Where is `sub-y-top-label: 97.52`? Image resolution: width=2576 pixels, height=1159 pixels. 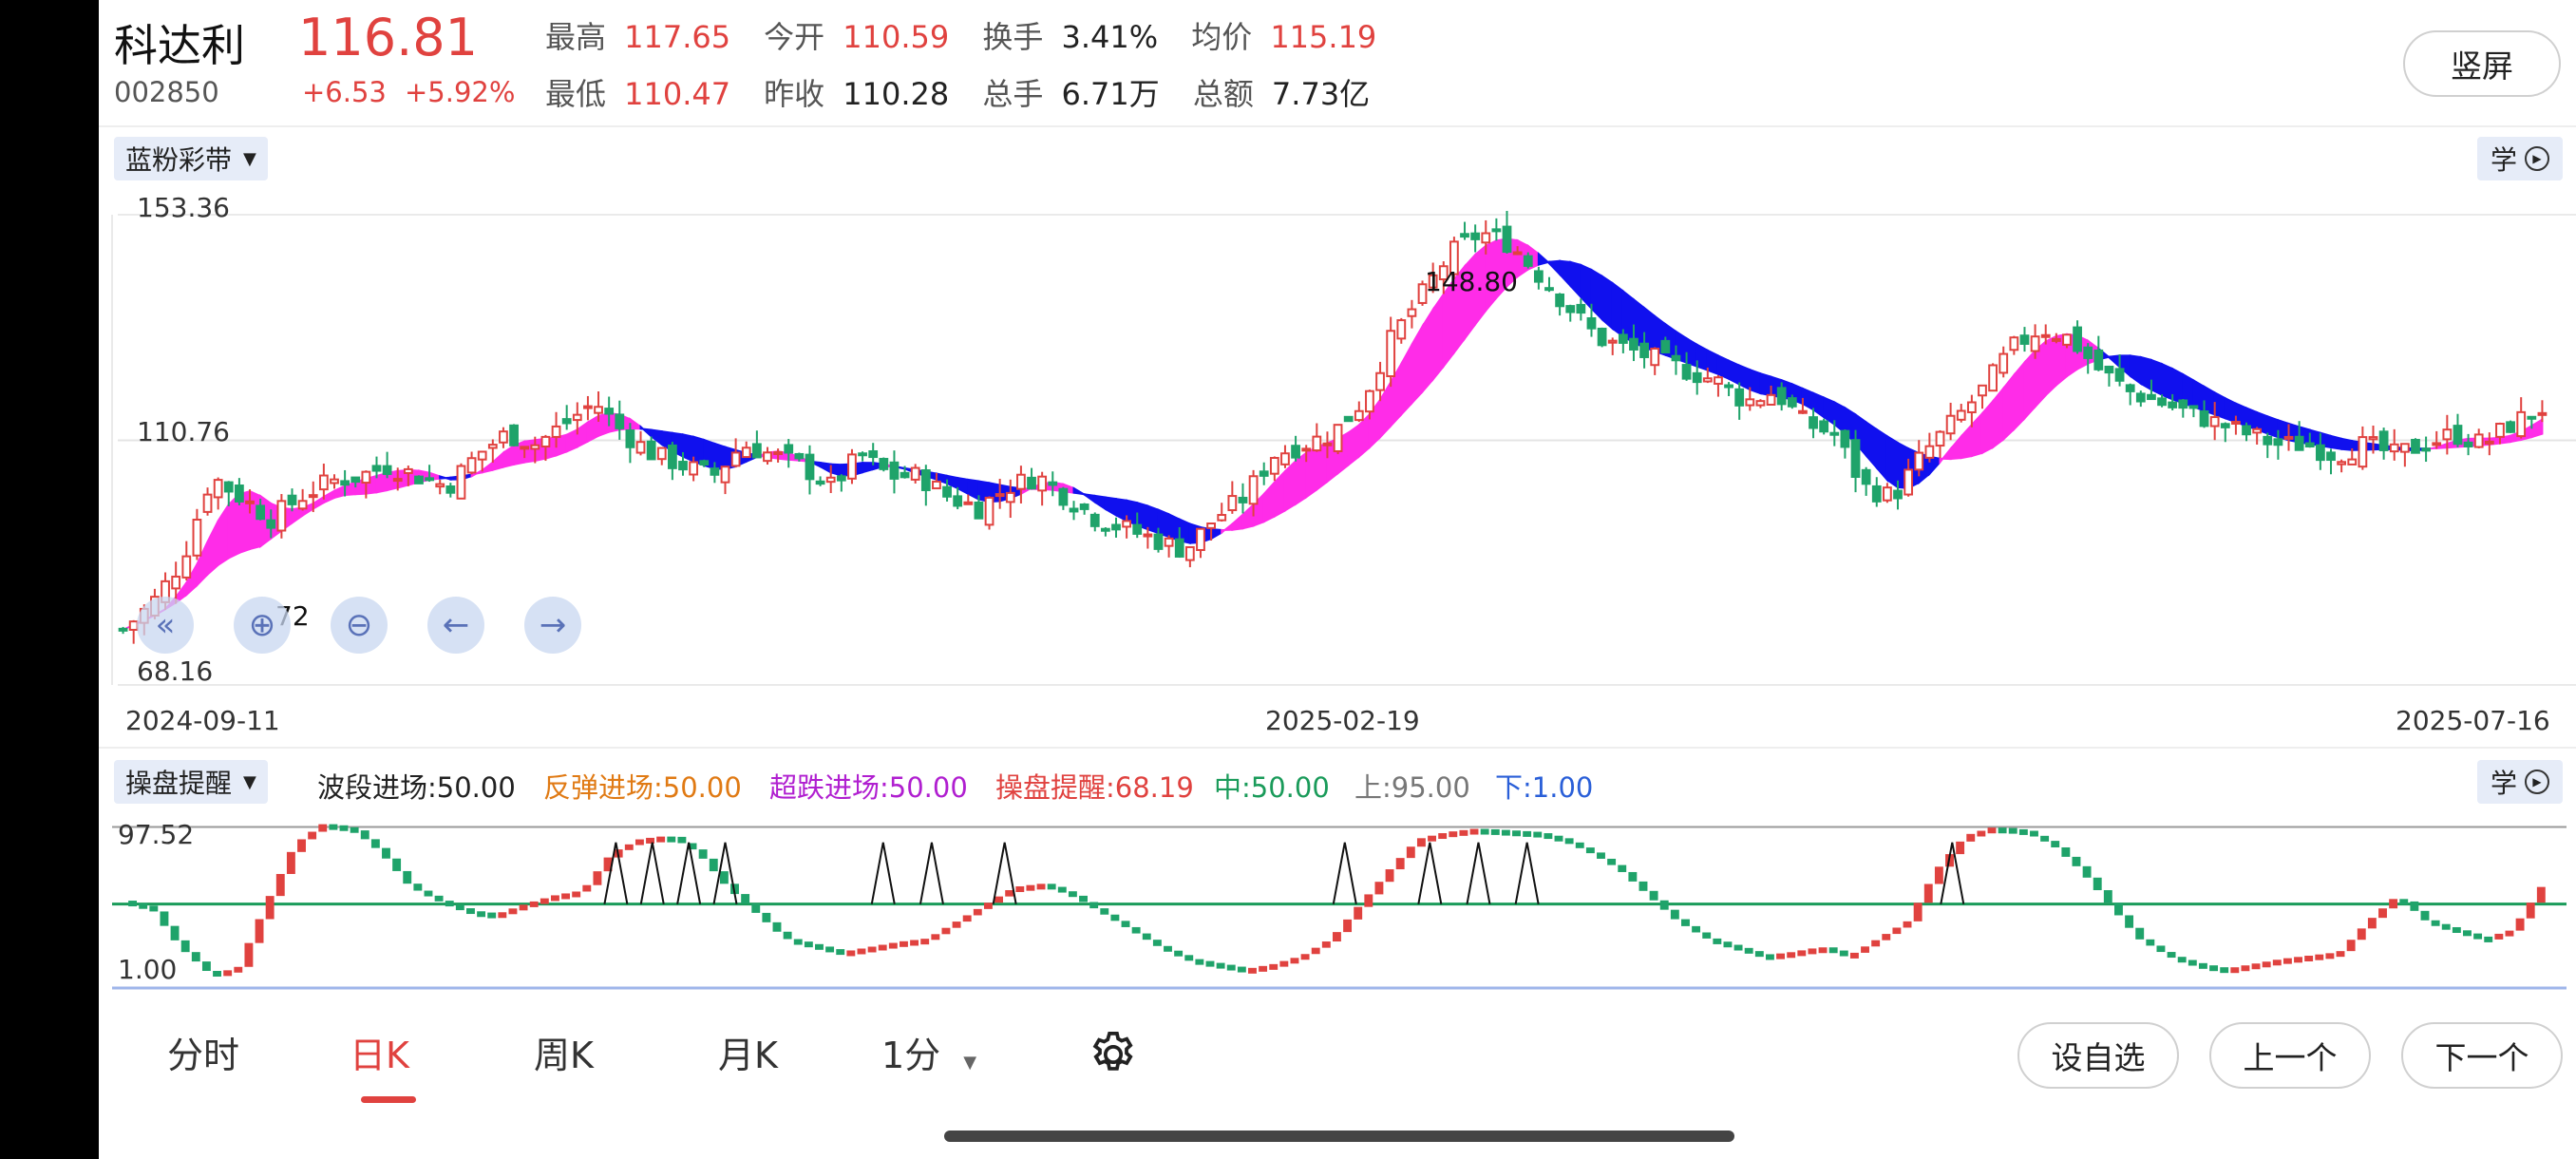
sub-y-top-label: 97.52 is located at coordinates (156, 834).